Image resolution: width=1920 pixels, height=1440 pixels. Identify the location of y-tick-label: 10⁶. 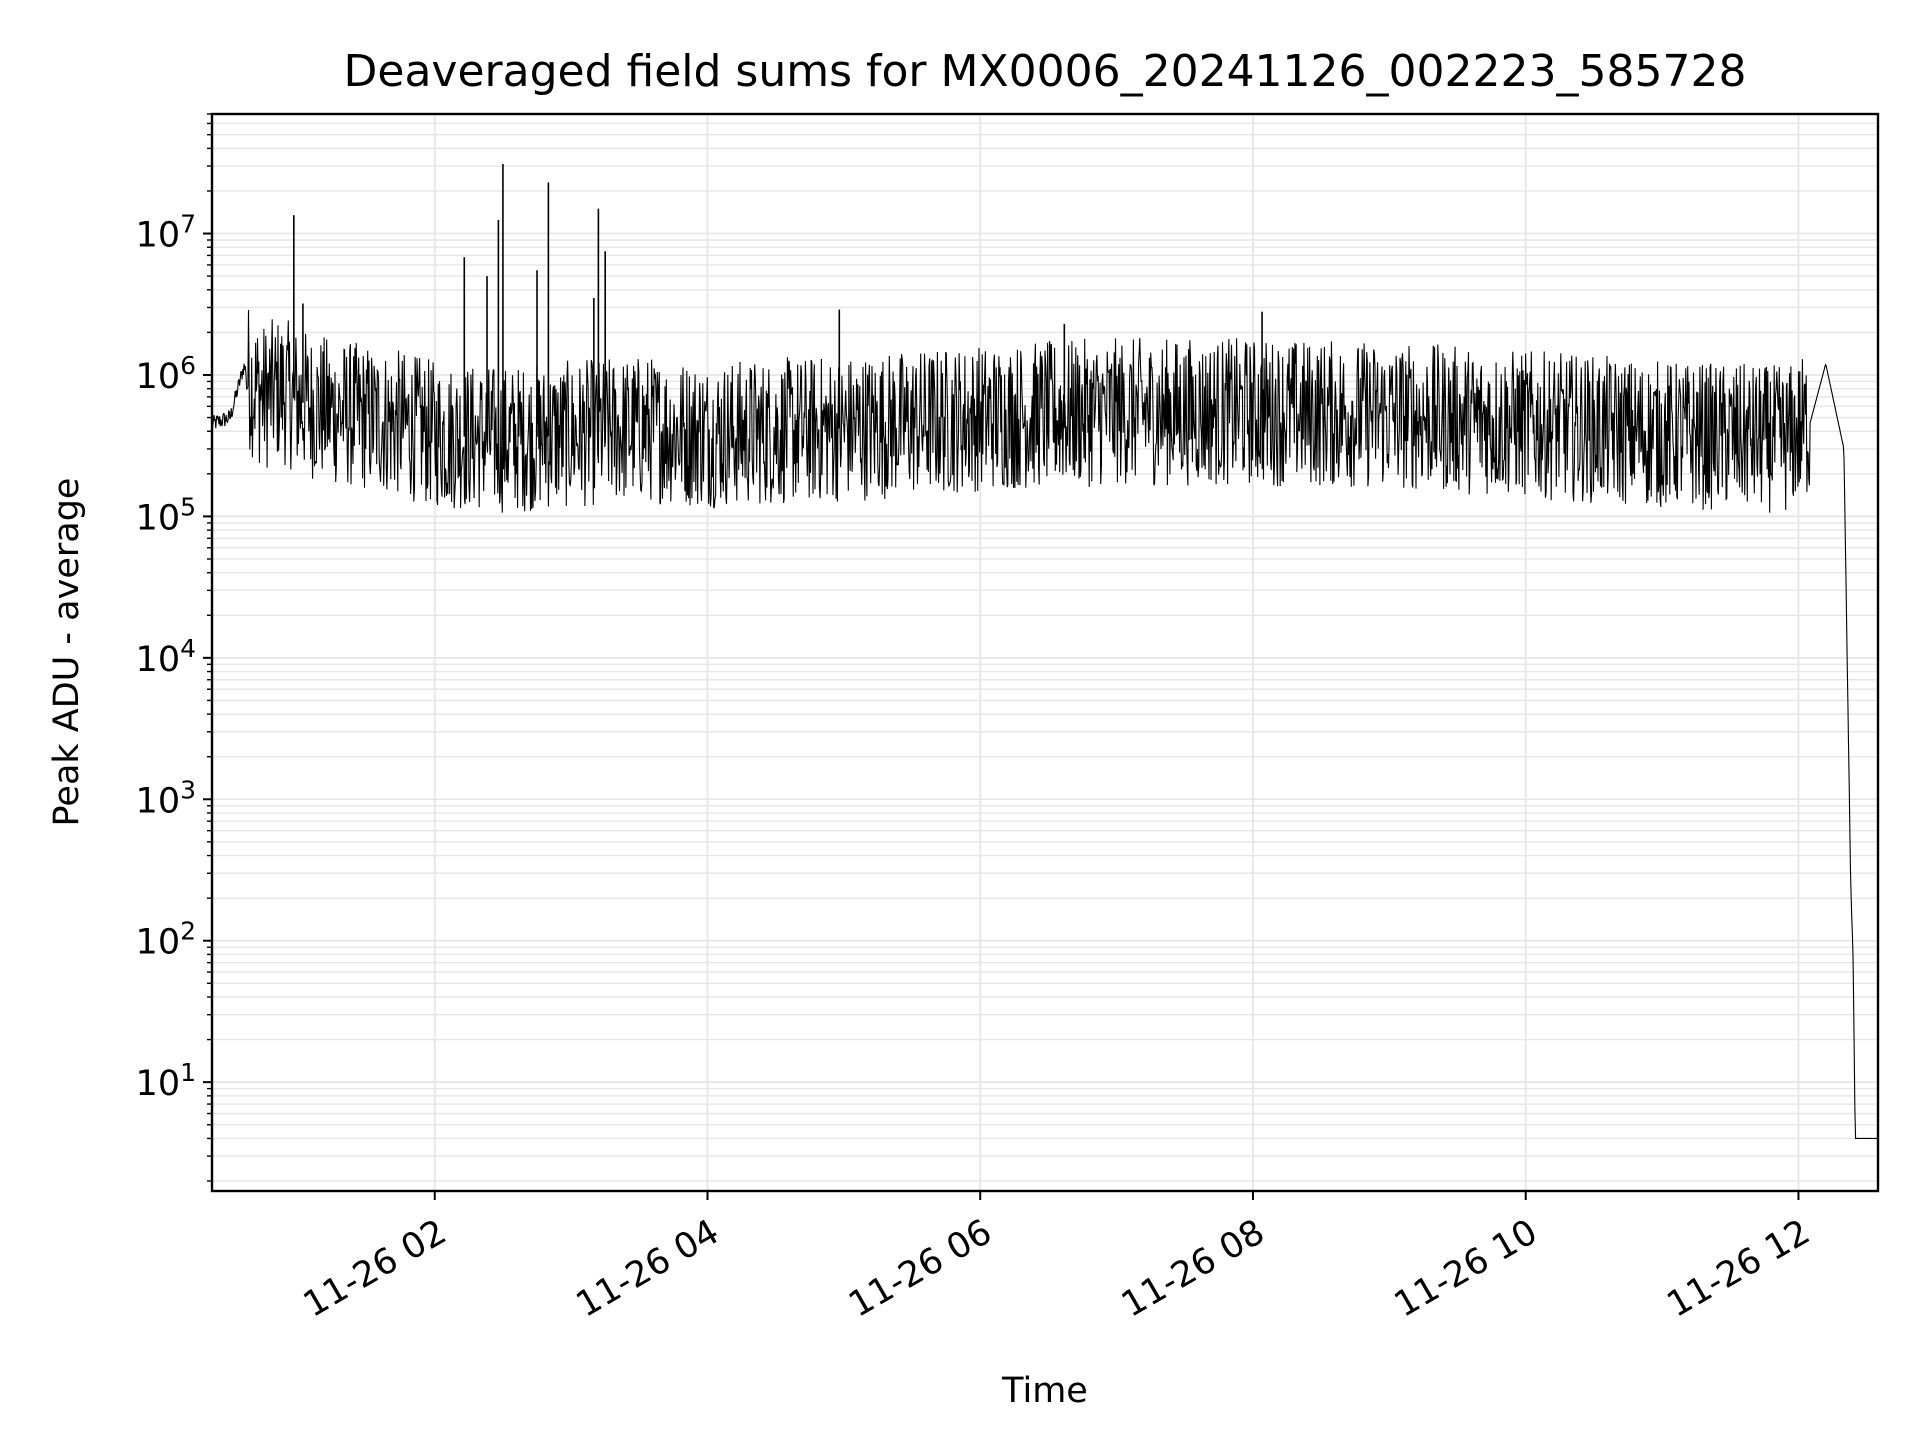
(166, 374).